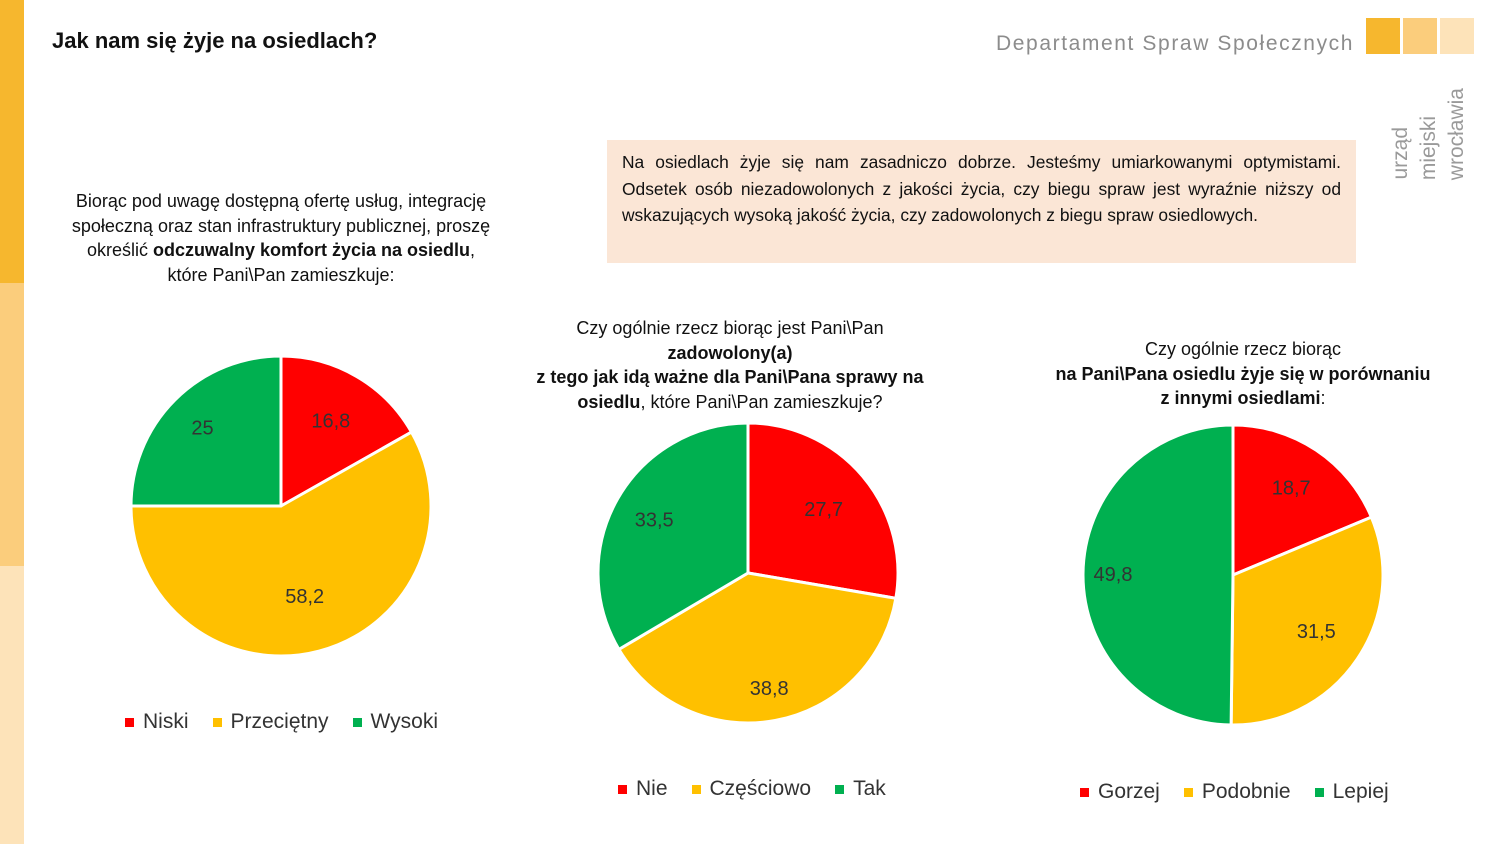 The height and width of the screenshot is (844, 1500). Describe the element at coordinates (673, 536) in the screenshot. I see `pie-2-slice-tak` at that location.